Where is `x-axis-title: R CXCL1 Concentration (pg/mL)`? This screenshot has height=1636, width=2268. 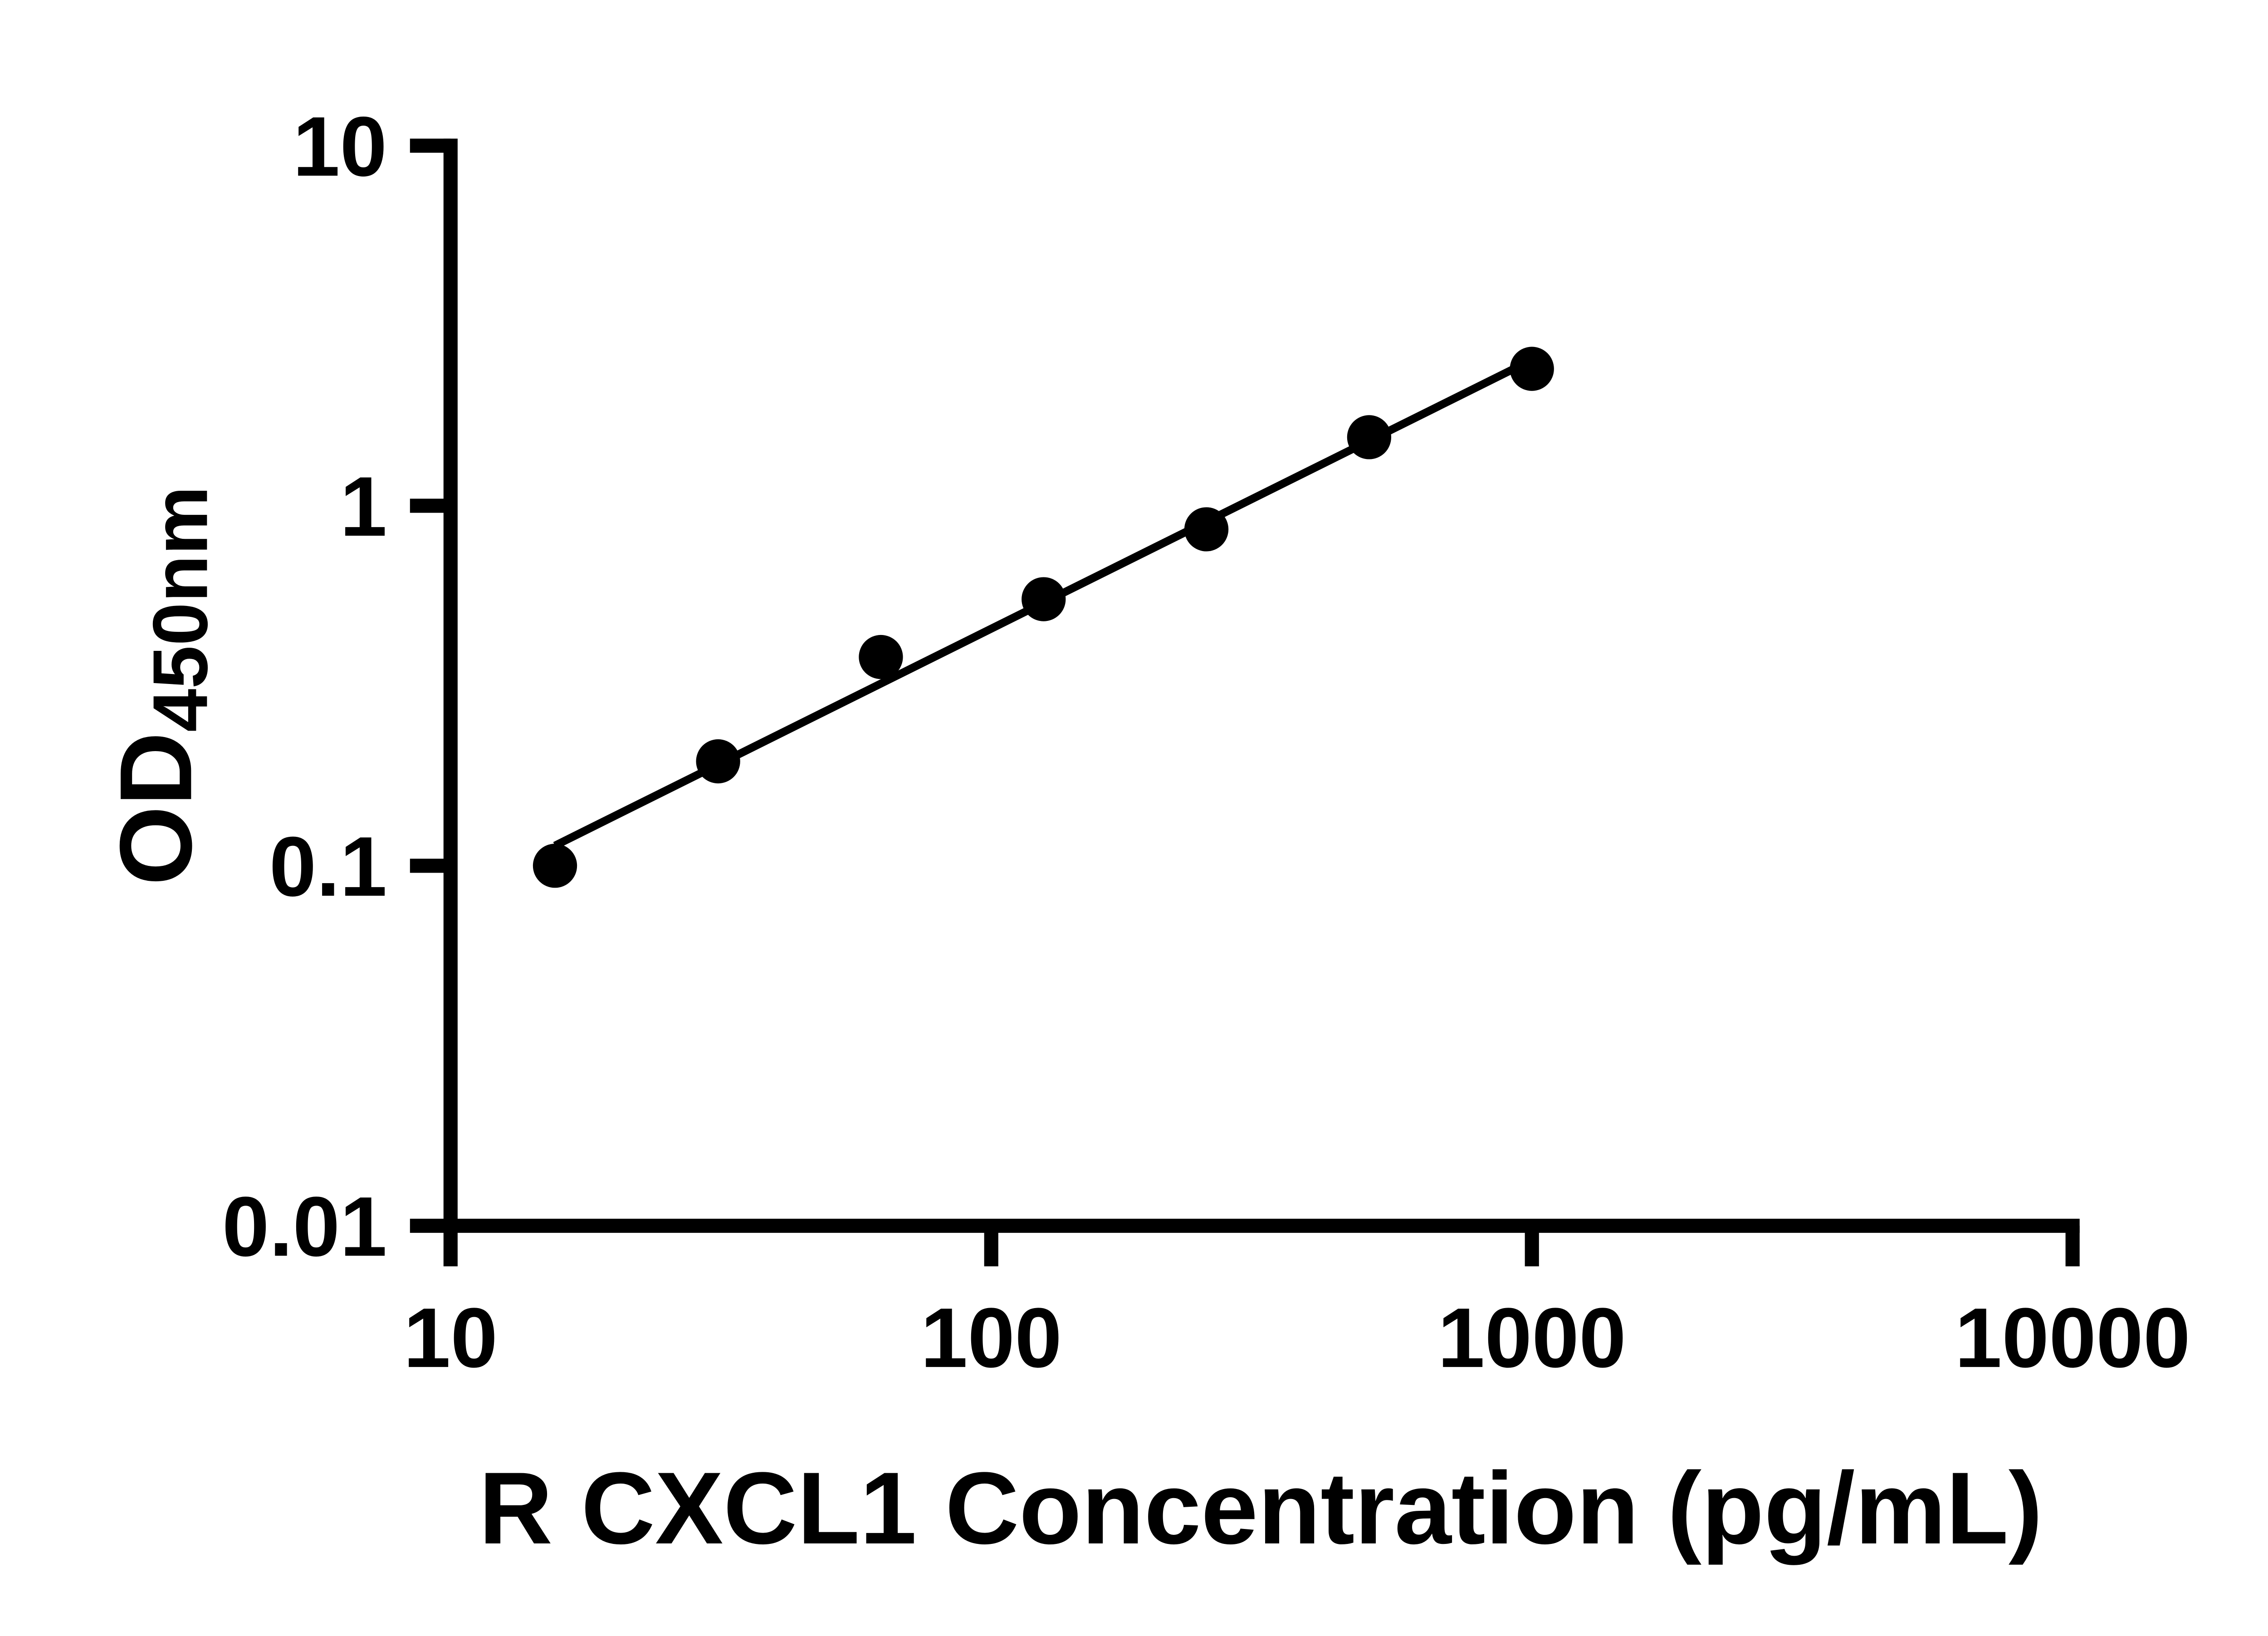
x-axis-title: R CXCL1 Concentration (pg/mL) is located at coordinates (1261, 1508).